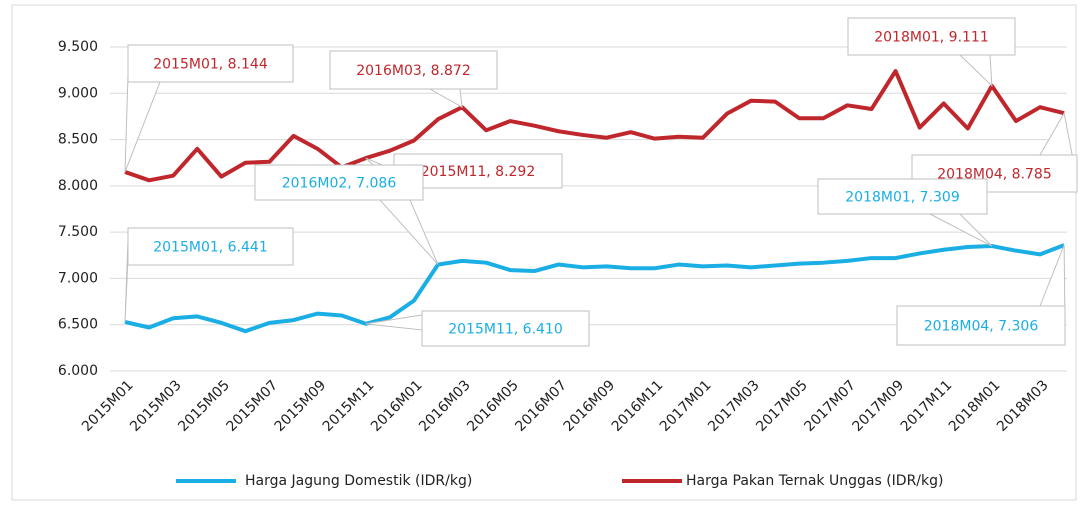 This screenshot has height=506, width=1087. What do you see at coordinates (493, 406) in the screenshot?
I see `x-tick-label: 2016M05` at bounding box center [493, 406].